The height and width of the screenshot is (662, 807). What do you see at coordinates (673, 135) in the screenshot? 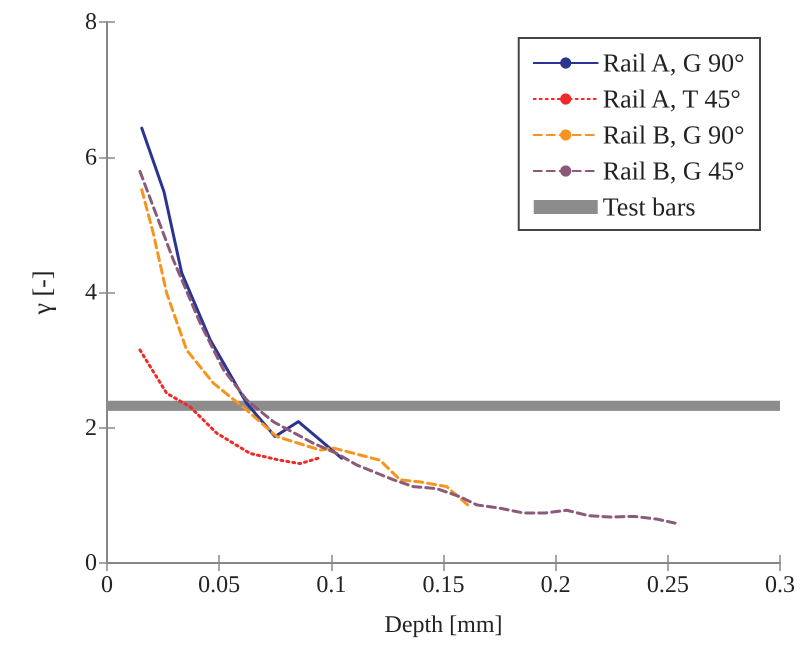
I see `legend-label: Rail B, G 90°` at bounding box center [673, 135].